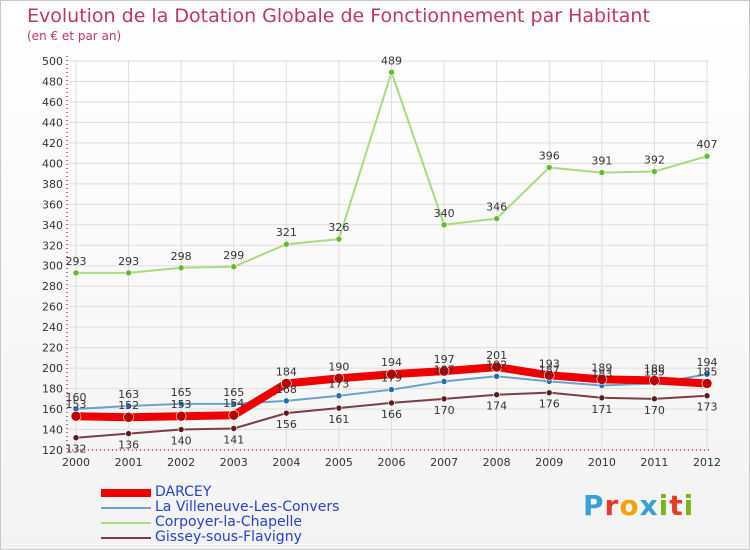 This screenshot has width=750, height=550. What do you see at coordinates (594, 505) in the screenshot?
I see `logo-letter: P` at bounding box center [594, 505].